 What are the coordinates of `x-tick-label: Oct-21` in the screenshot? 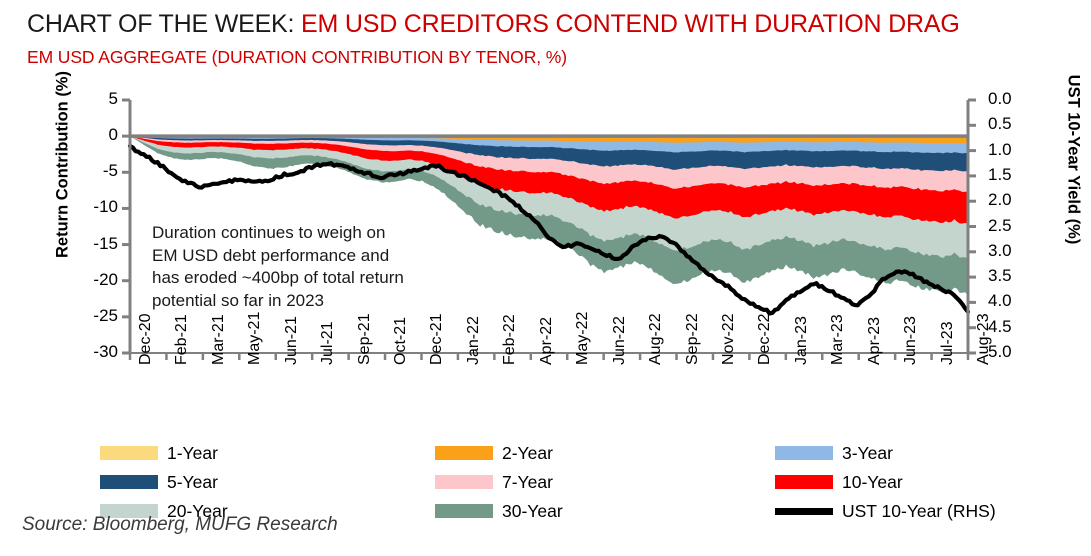 It's located at (401, 340).